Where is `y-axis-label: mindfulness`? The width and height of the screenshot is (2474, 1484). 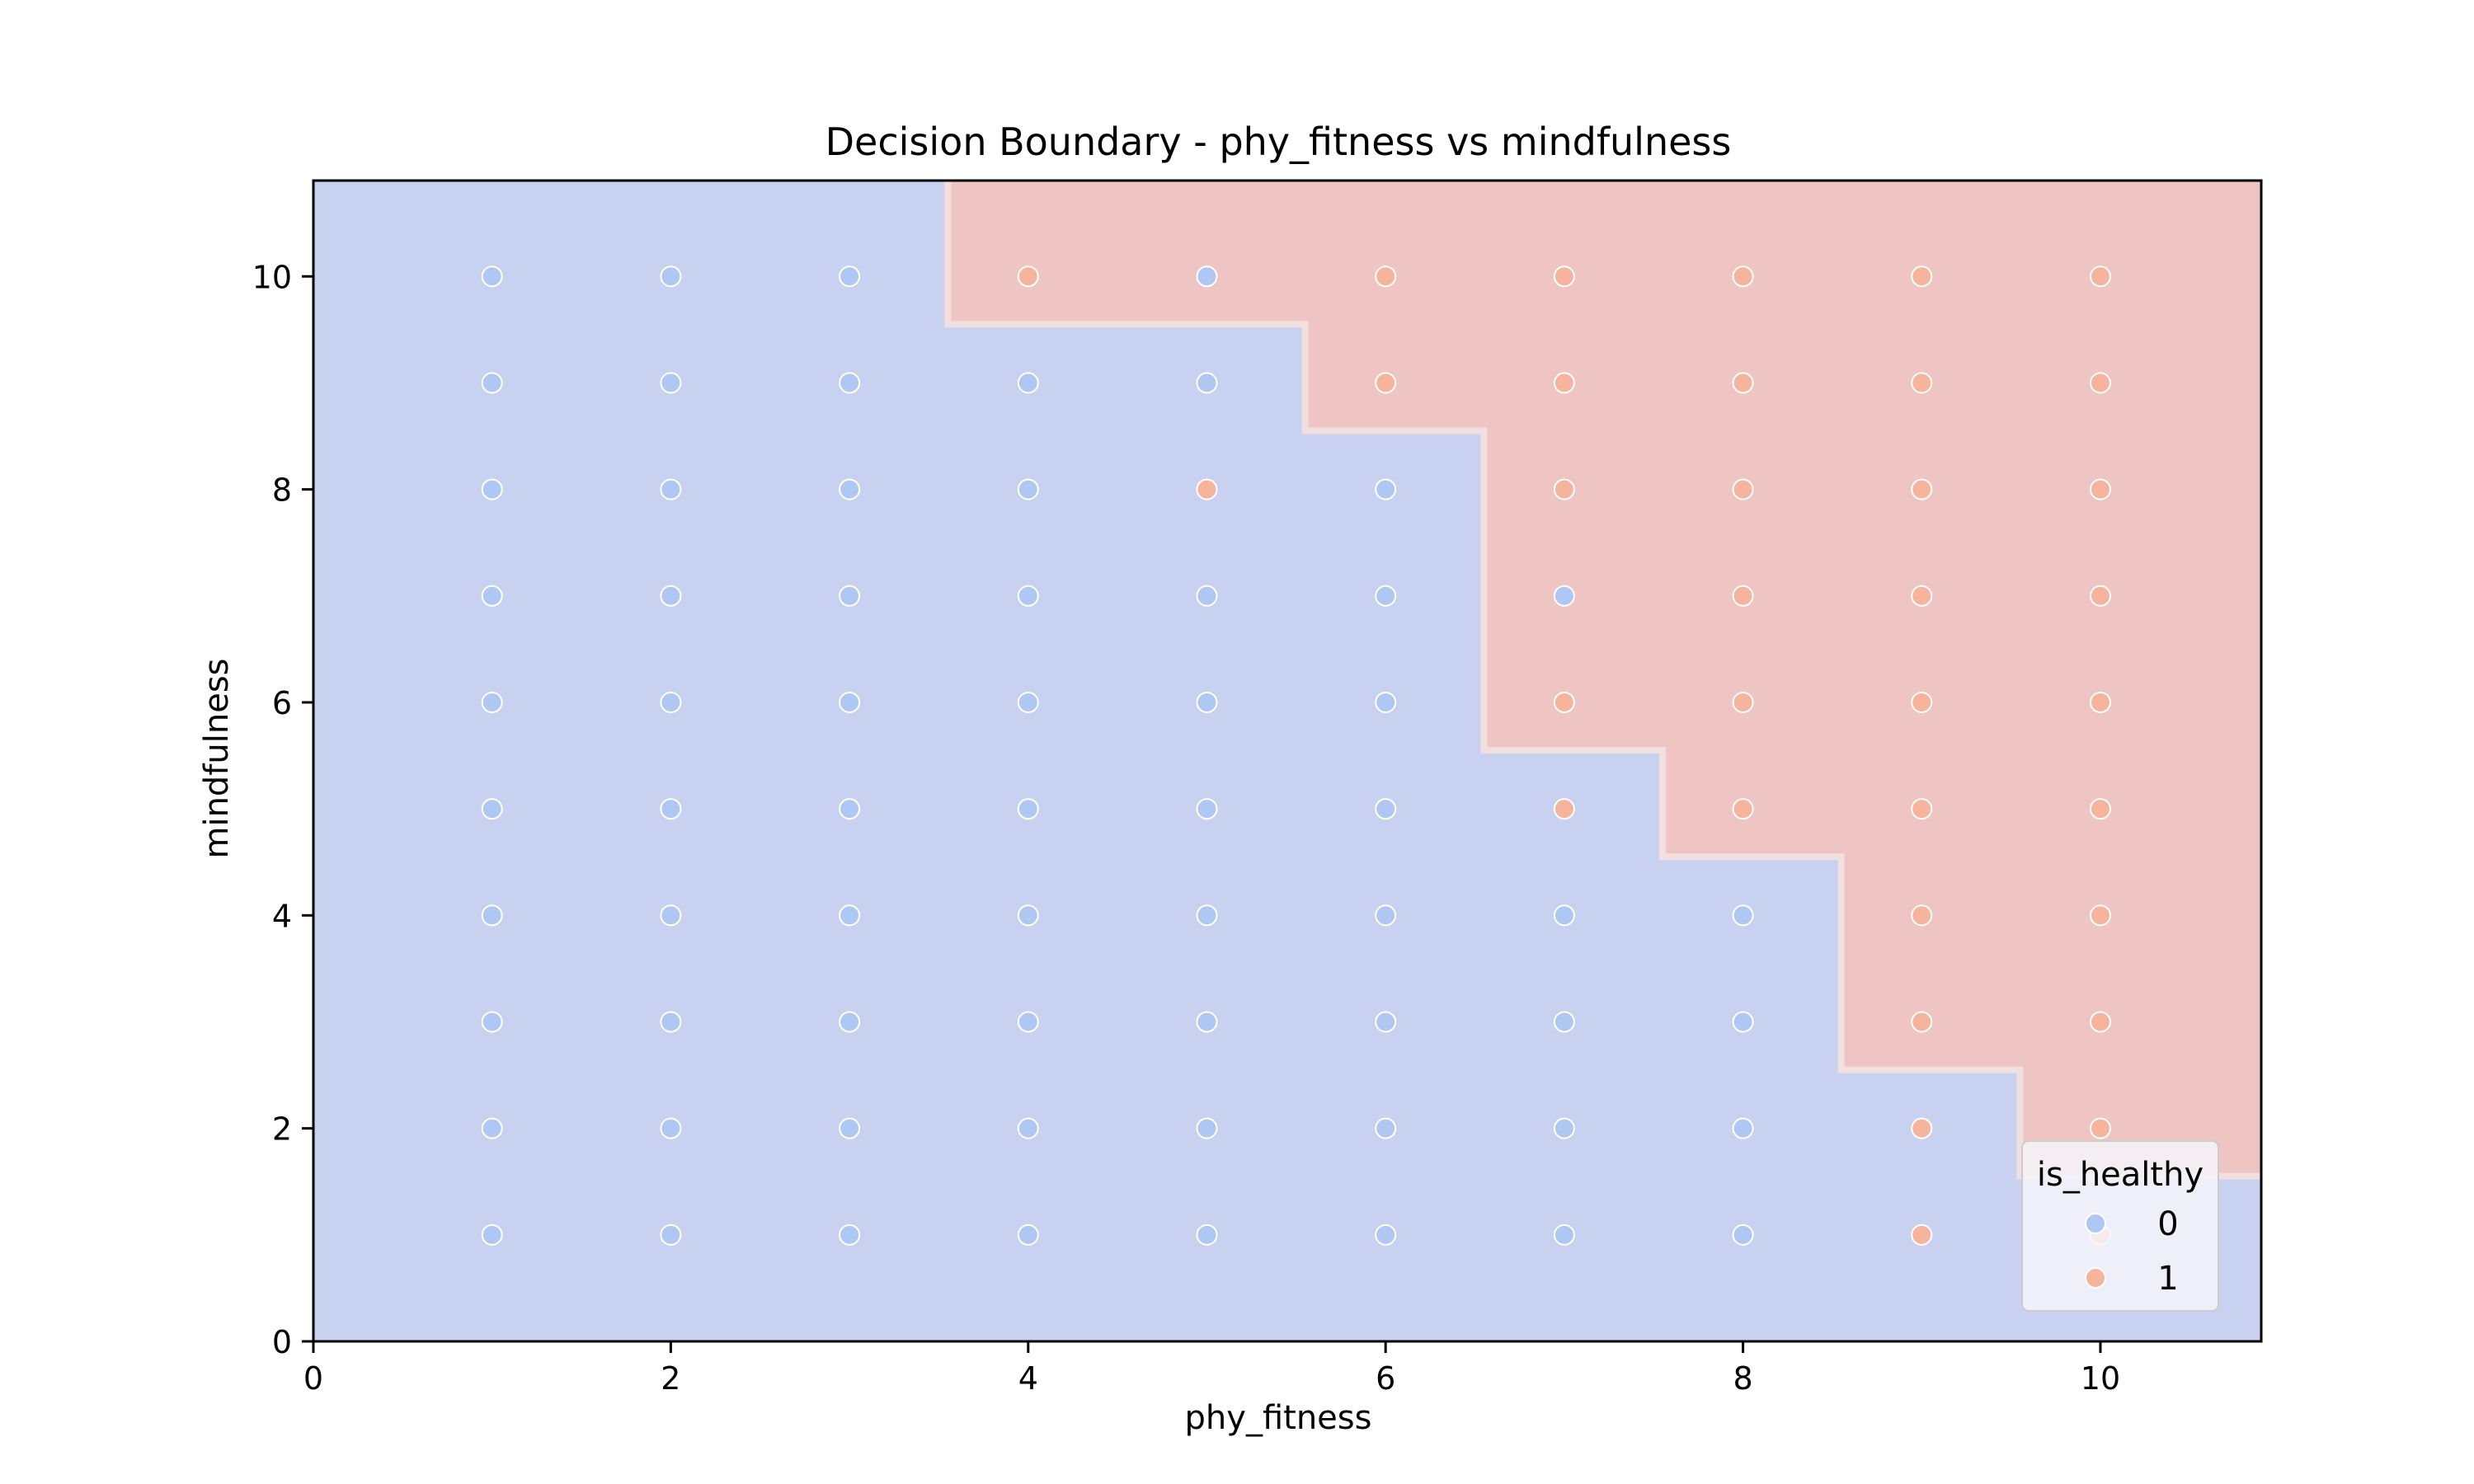
y-axis-label: mindfulness is located at coordinates (217, 758).